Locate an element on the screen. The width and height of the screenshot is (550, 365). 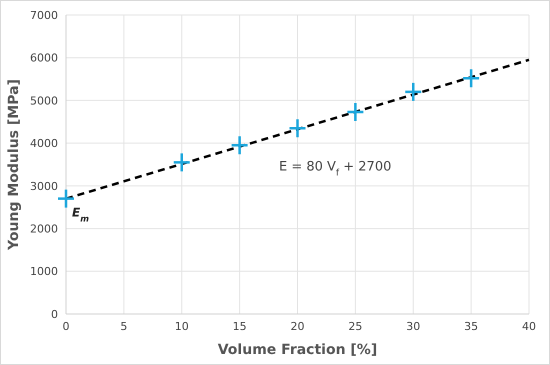
x-tick-label: 5 is located at coordinates (124, 326).